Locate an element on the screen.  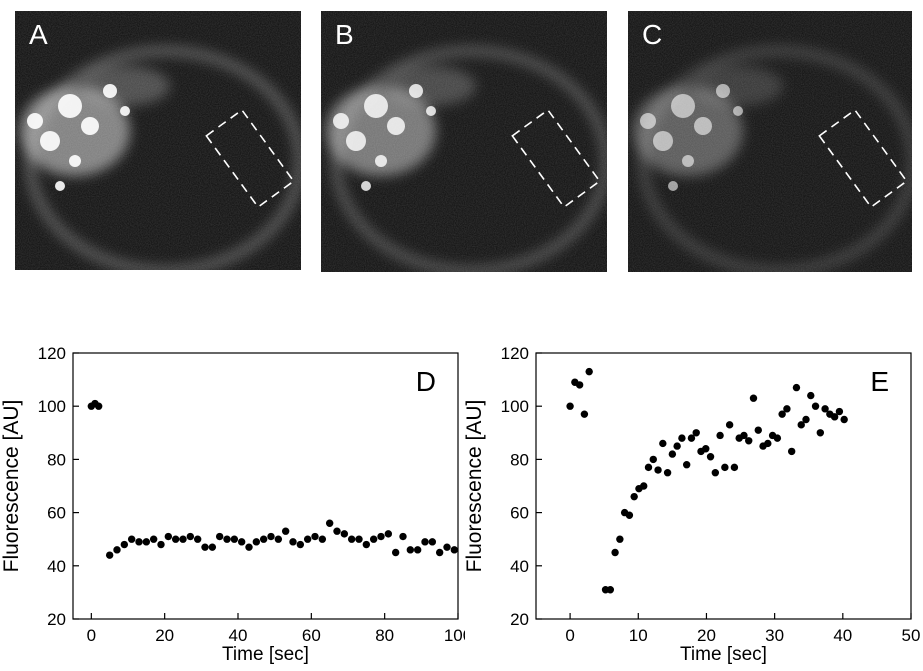
chart-e-x-axis-title: Time [sec] is located at coordinates (723, 654).